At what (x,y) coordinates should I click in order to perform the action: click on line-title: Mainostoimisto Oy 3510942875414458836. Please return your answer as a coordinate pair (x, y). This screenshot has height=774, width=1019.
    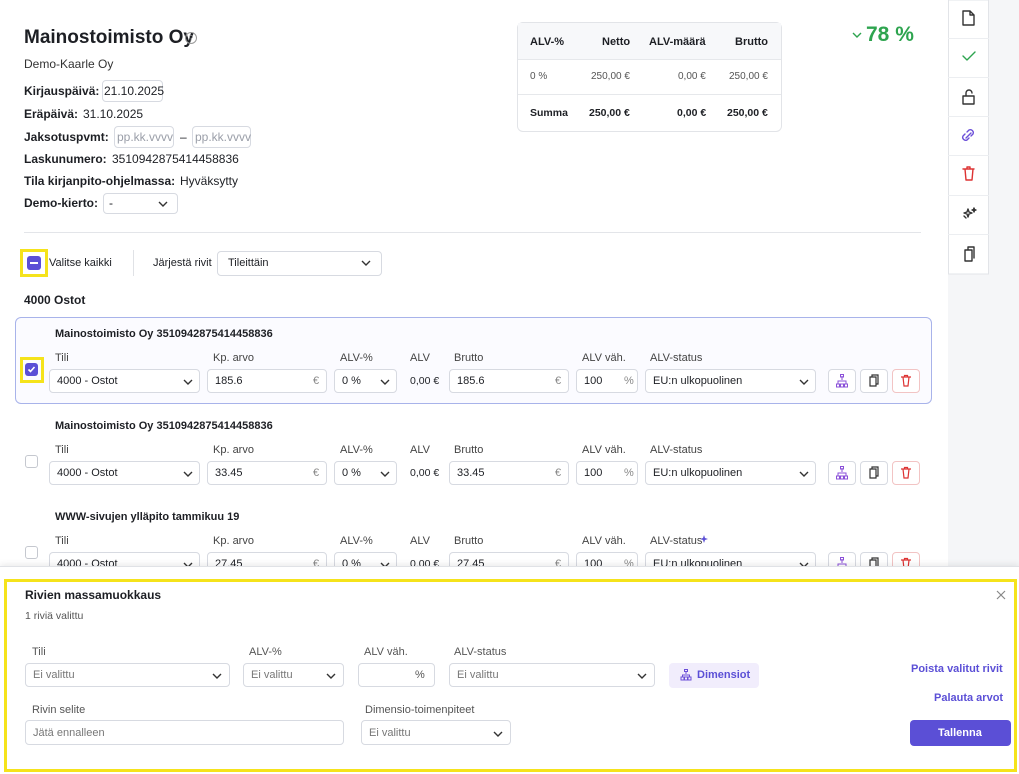
    Looking at the image, I should click on (164, 425).